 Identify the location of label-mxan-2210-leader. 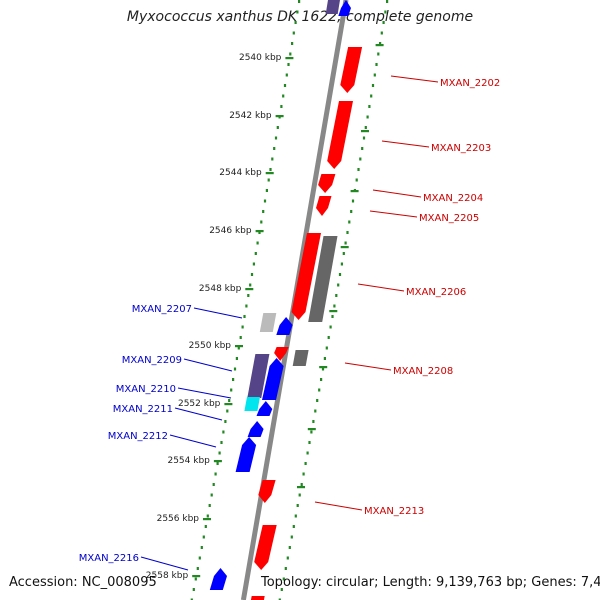
(204, 393).